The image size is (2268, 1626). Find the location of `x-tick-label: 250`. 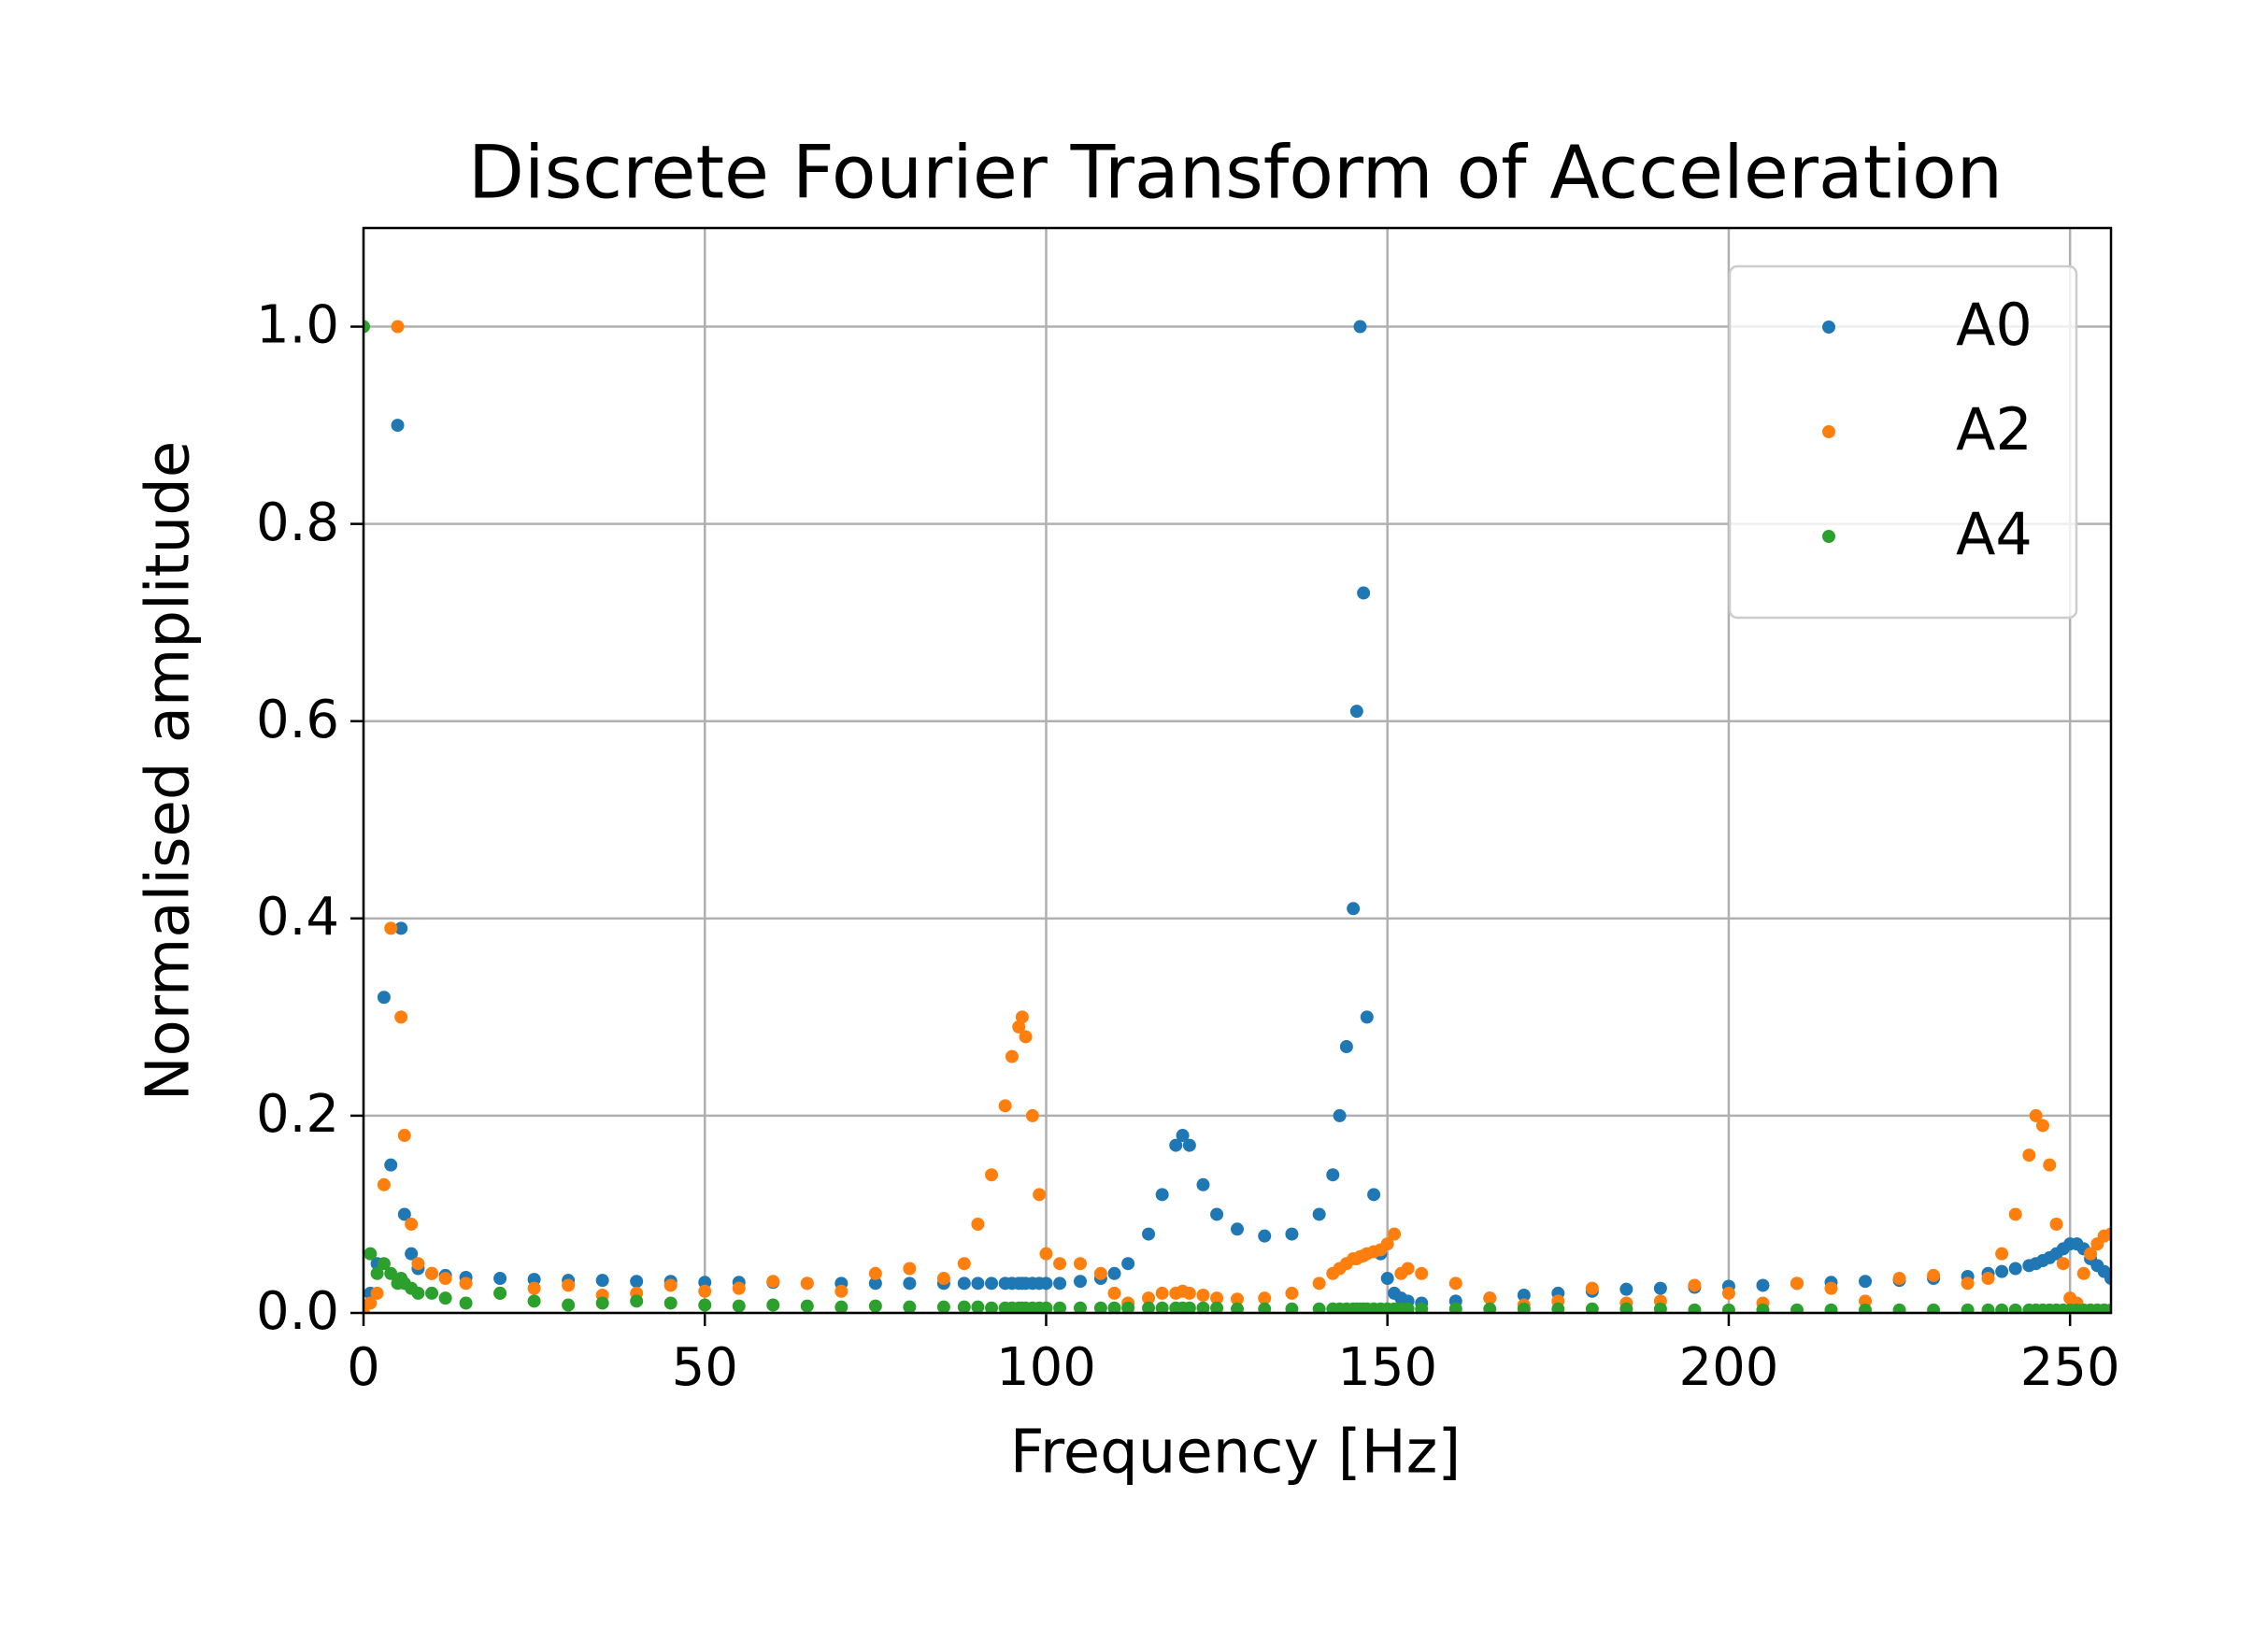

x-tick-label: 250 is located at coordinates (2070, 1367).